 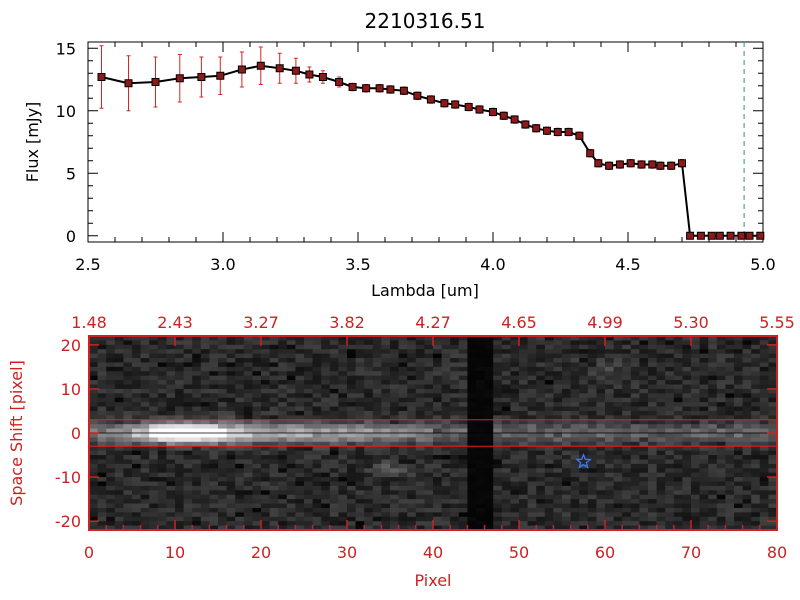 What do you see at coordinates (660, 165) in the screenshot?
I see `data-point` at bounding box center [660, 165].